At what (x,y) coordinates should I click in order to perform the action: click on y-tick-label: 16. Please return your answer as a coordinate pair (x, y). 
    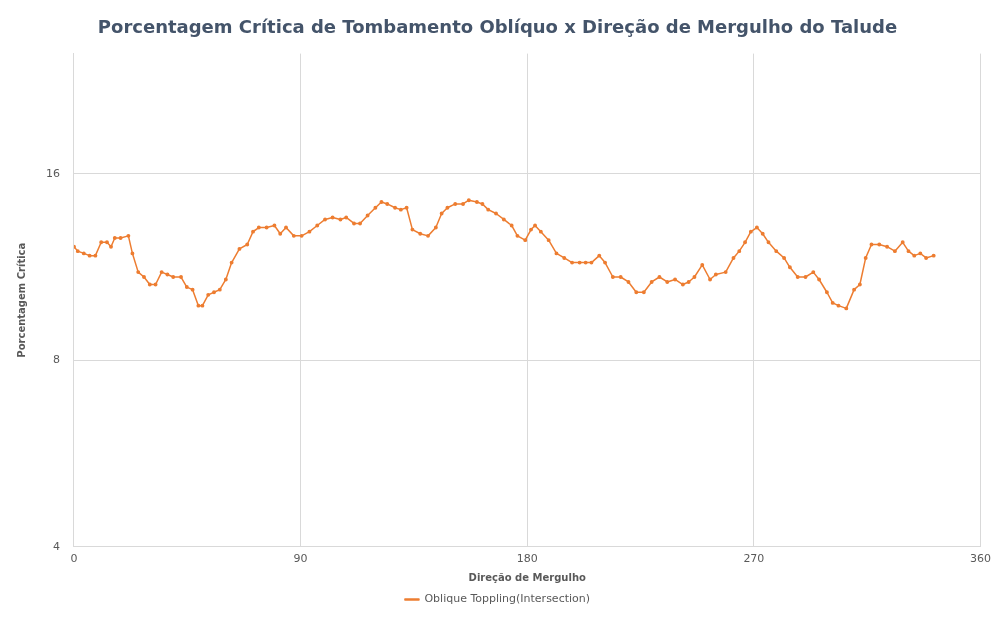
    Looking at the image, I should click on (53, 173).